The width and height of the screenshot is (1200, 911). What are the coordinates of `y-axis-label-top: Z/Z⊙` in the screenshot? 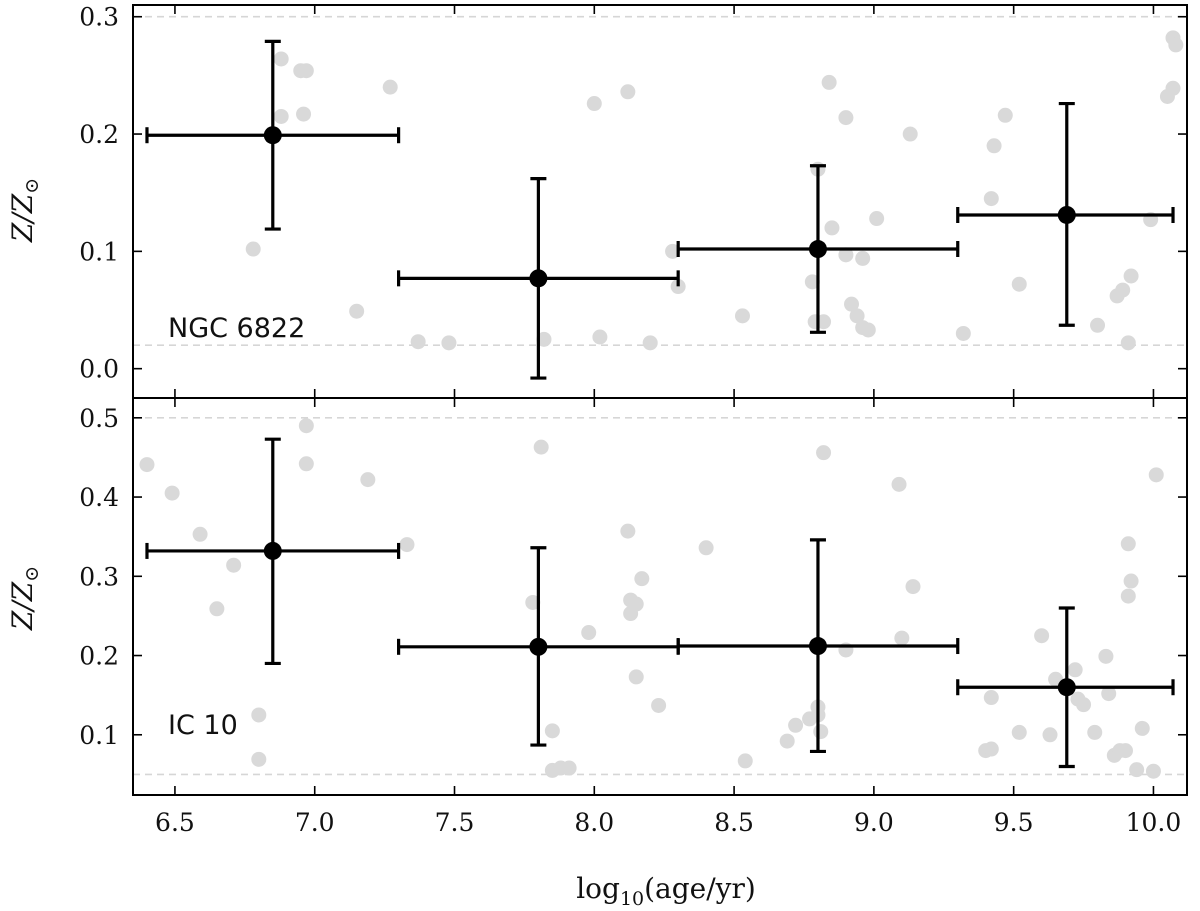 It's located at (24, 210).